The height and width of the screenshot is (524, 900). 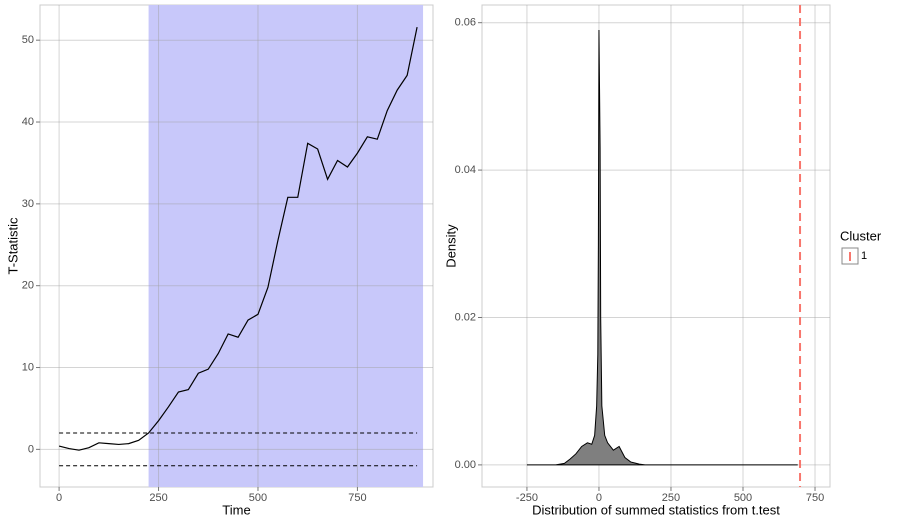 What do you see at coordinates (12, 246) in the screenshot?
I see `y-axis-title: T-Statistic` at bounding box center [12, 246].